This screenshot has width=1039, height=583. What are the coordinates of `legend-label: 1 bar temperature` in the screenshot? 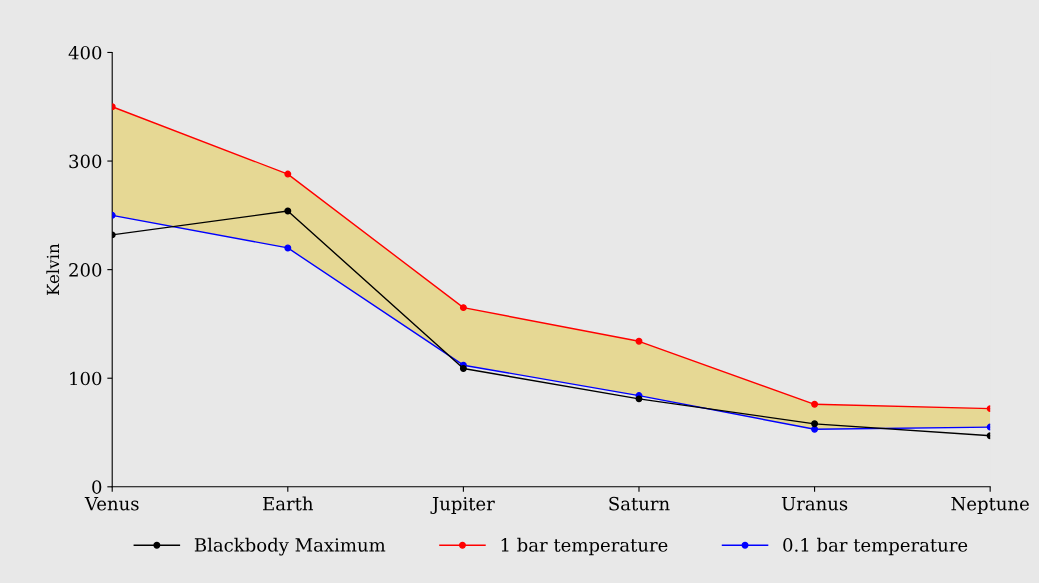 It's located at (584, 546).